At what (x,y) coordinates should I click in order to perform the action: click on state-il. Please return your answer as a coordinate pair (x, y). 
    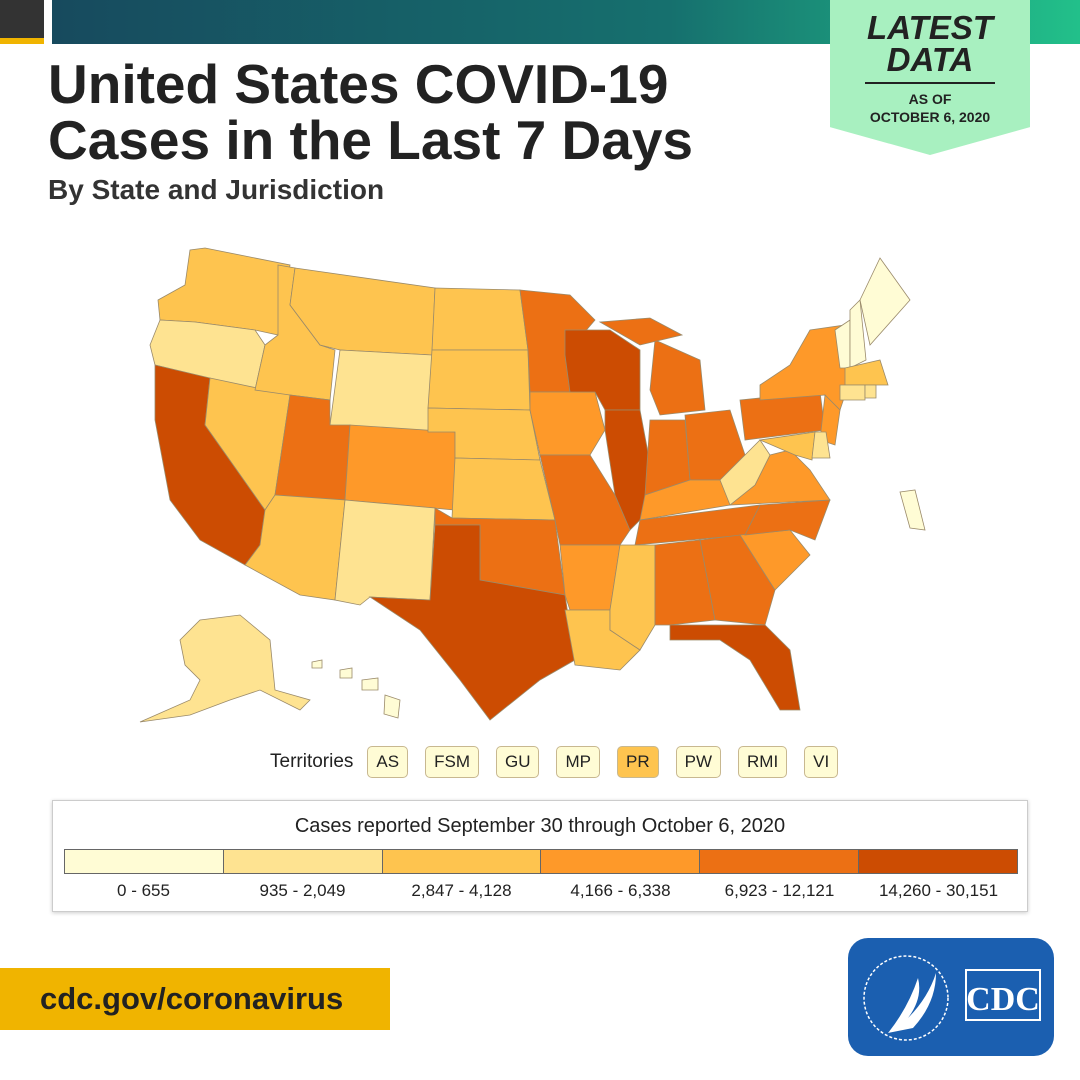
    Looking at the image, I should click on (630, 470).